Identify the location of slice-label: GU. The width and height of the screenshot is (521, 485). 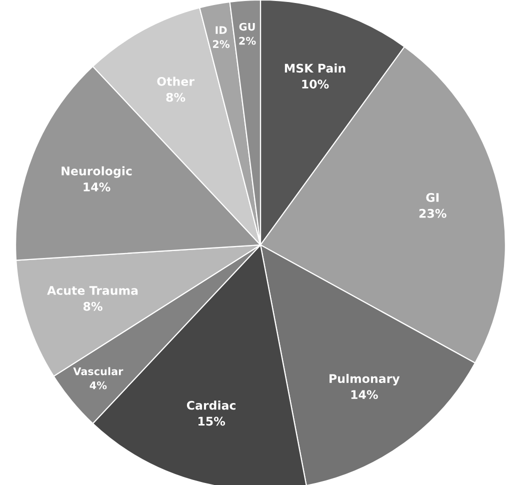
(247, 26).